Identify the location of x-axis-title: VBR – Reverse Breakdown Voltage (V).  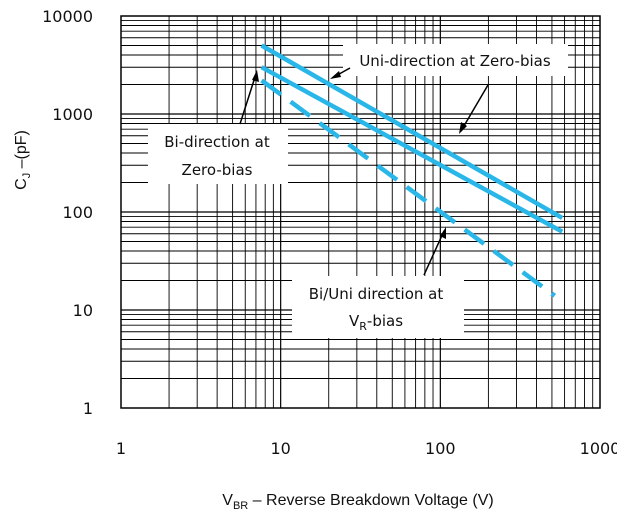
(357, 502).